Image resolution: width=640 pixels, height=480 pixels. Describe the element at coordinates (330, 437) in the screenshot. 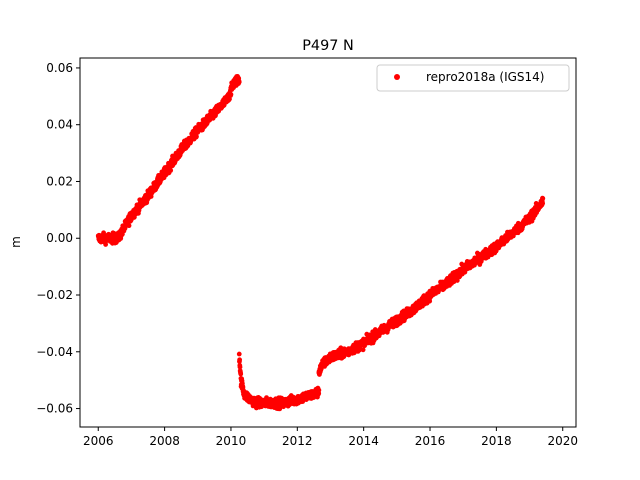

I see `x-axis: 2006 2008 2010 2012 2014 2016 2018 2020` at that location.